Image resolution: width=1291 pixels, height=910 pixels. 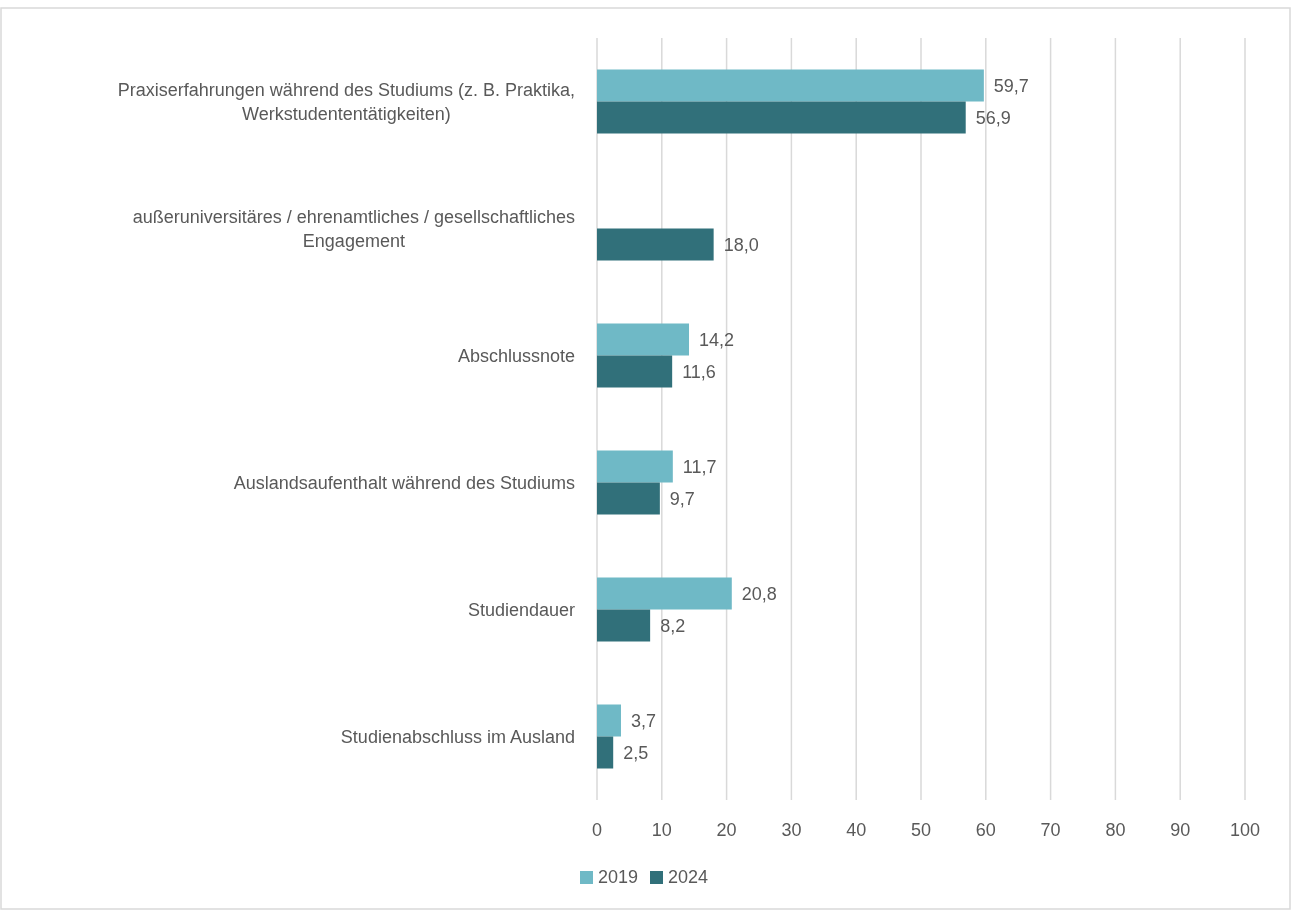 I want to click on y-tick-label: Abschlussnote, so click(x=516, y=355).